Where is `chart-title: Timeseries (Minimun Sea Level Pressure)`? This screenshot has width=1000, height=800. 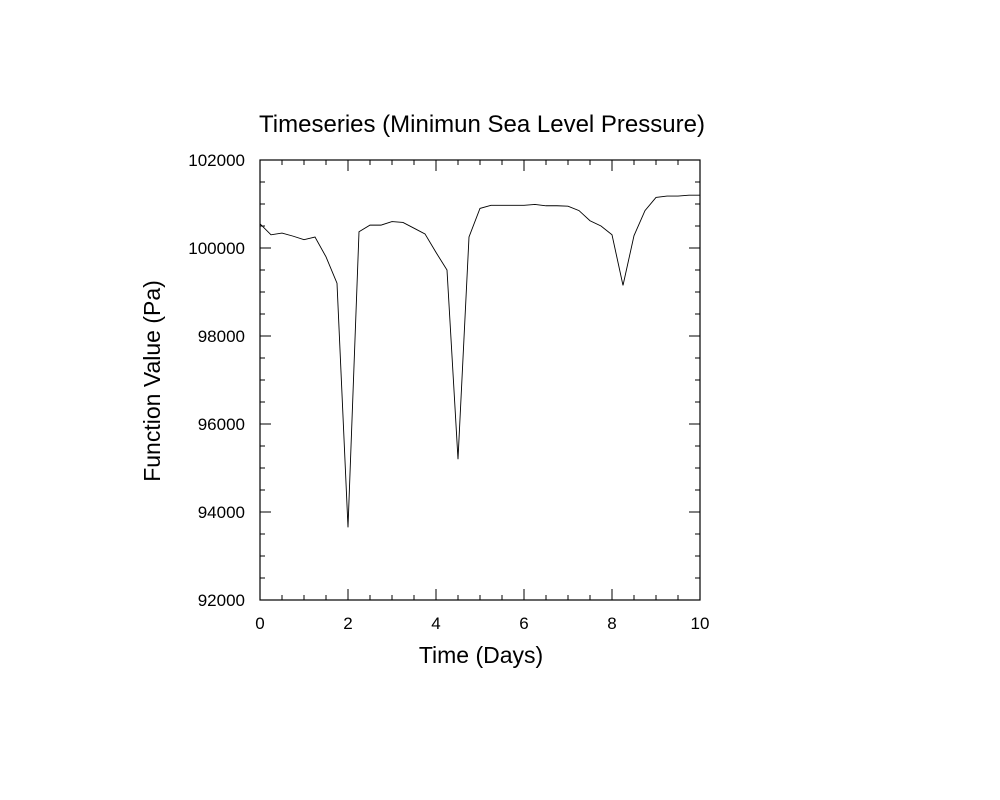 chart-title: Timeseries (Minimun Sea Level Pressure) is located at coordinates (482, 124).